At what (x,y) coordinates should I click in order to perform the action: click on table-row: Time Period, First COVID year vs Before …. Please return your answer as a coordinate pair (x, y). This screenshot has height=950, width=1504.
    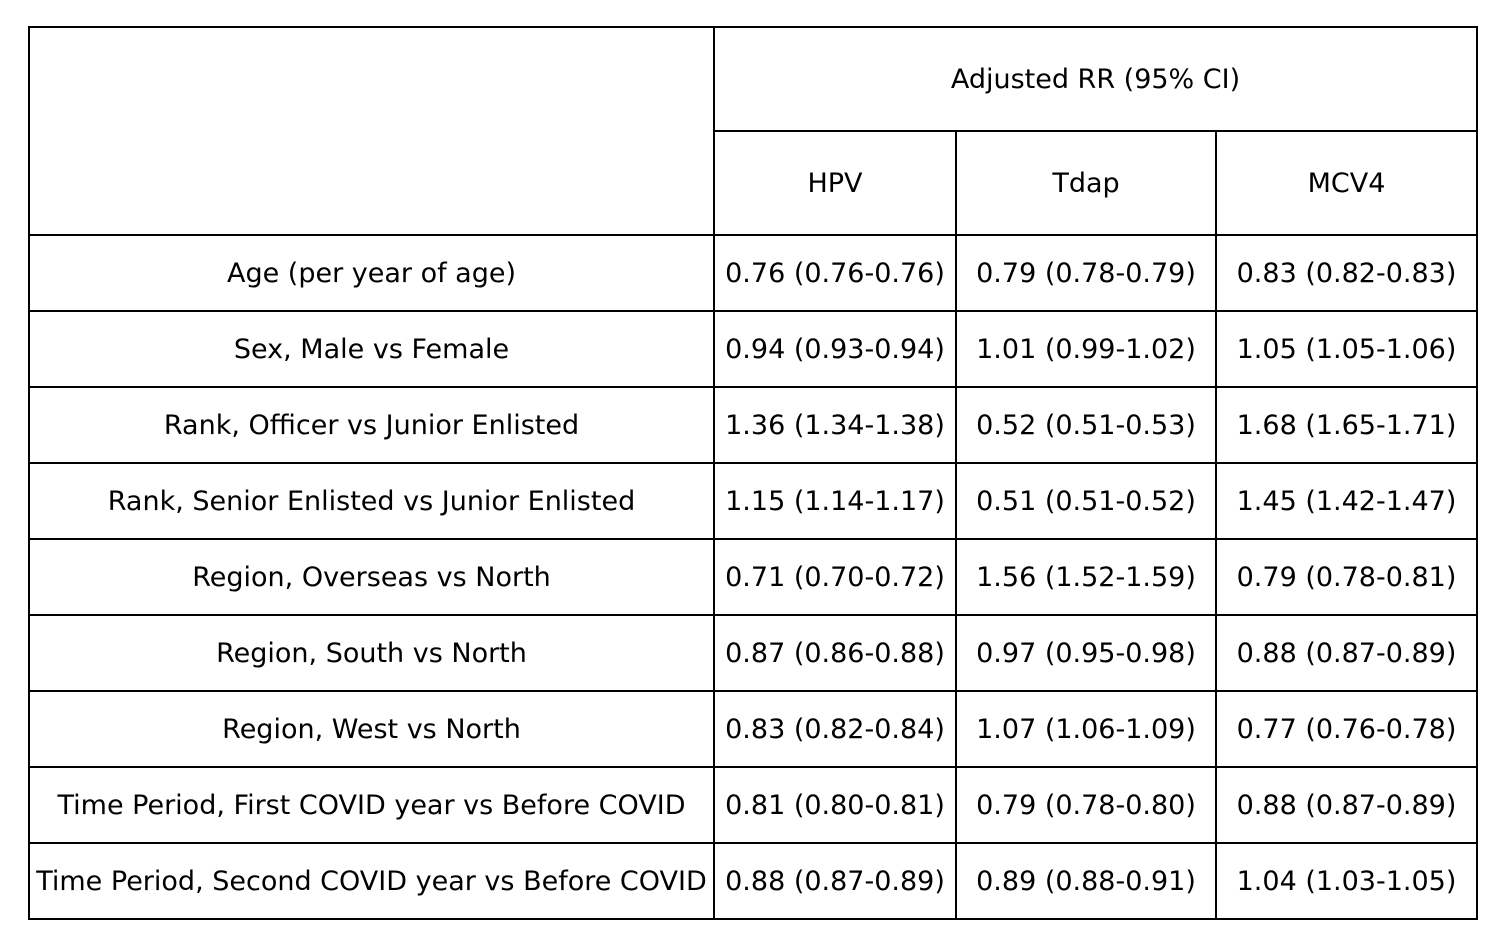
    Looking at the image, I should click on (753, 805).